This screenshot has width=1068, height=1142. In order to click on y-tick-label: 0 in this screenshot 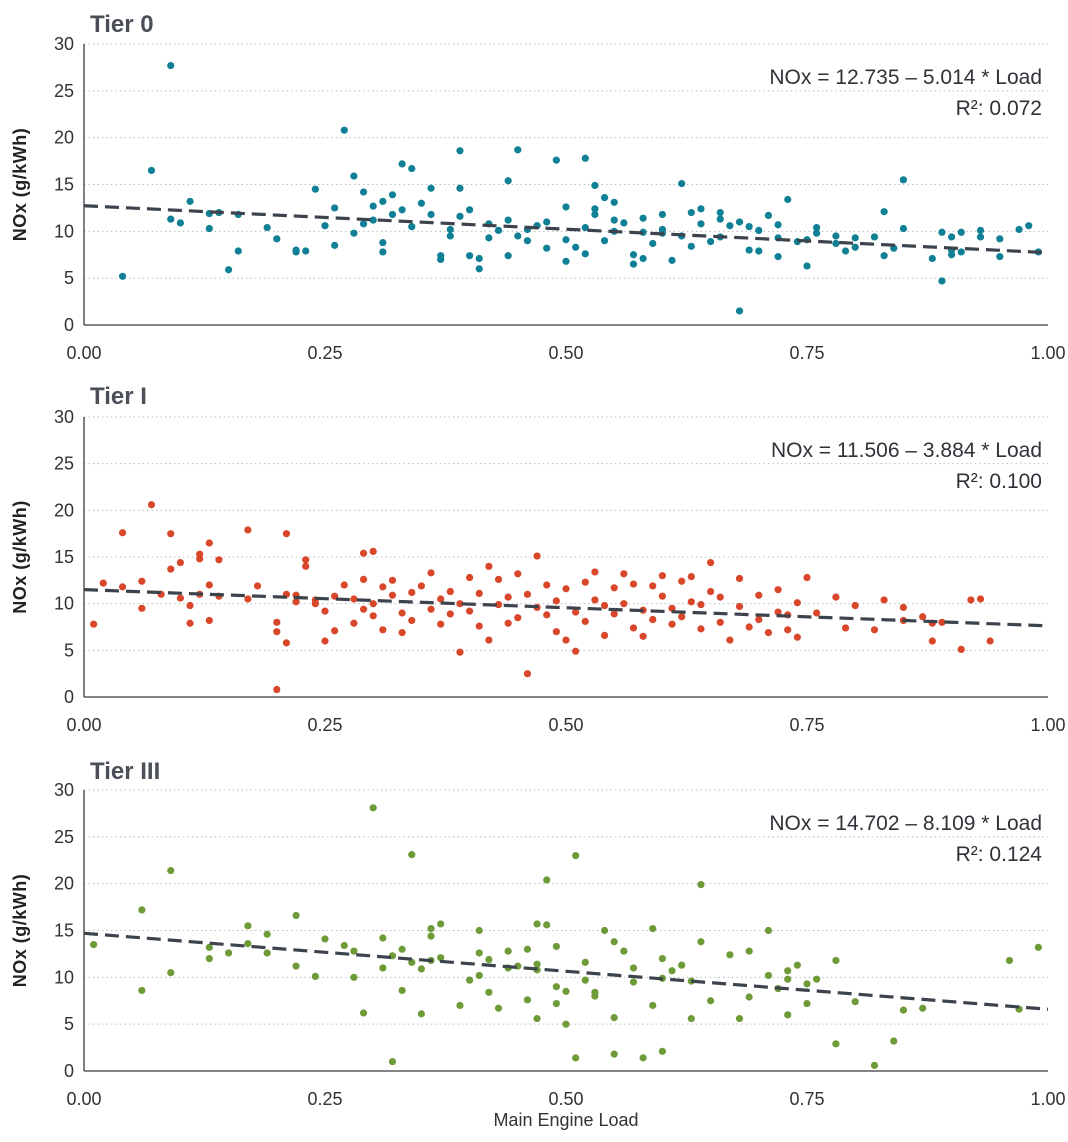, I will do `click(69, 1071)`.